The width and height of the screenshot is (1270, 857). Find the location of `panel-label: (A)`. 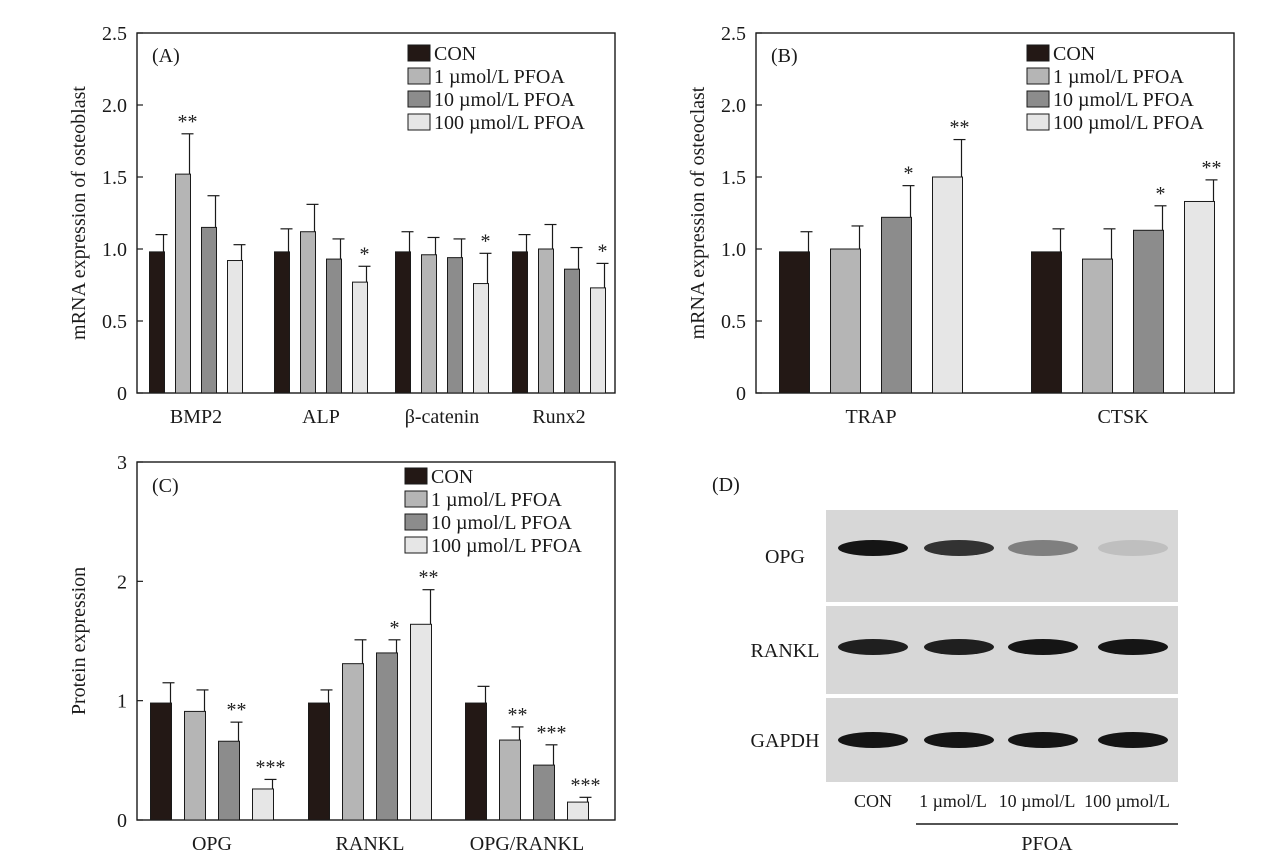

panel-label: (A) is located at coordinates (166, 56).